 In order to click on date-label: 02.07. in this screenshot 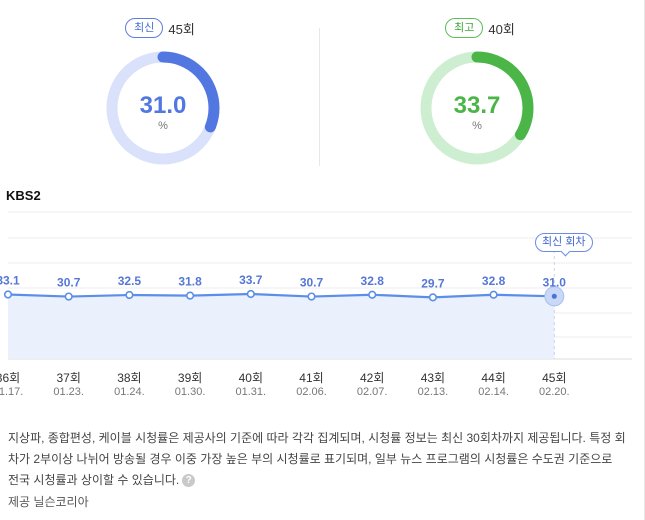, I will do `click(372, 392)`.